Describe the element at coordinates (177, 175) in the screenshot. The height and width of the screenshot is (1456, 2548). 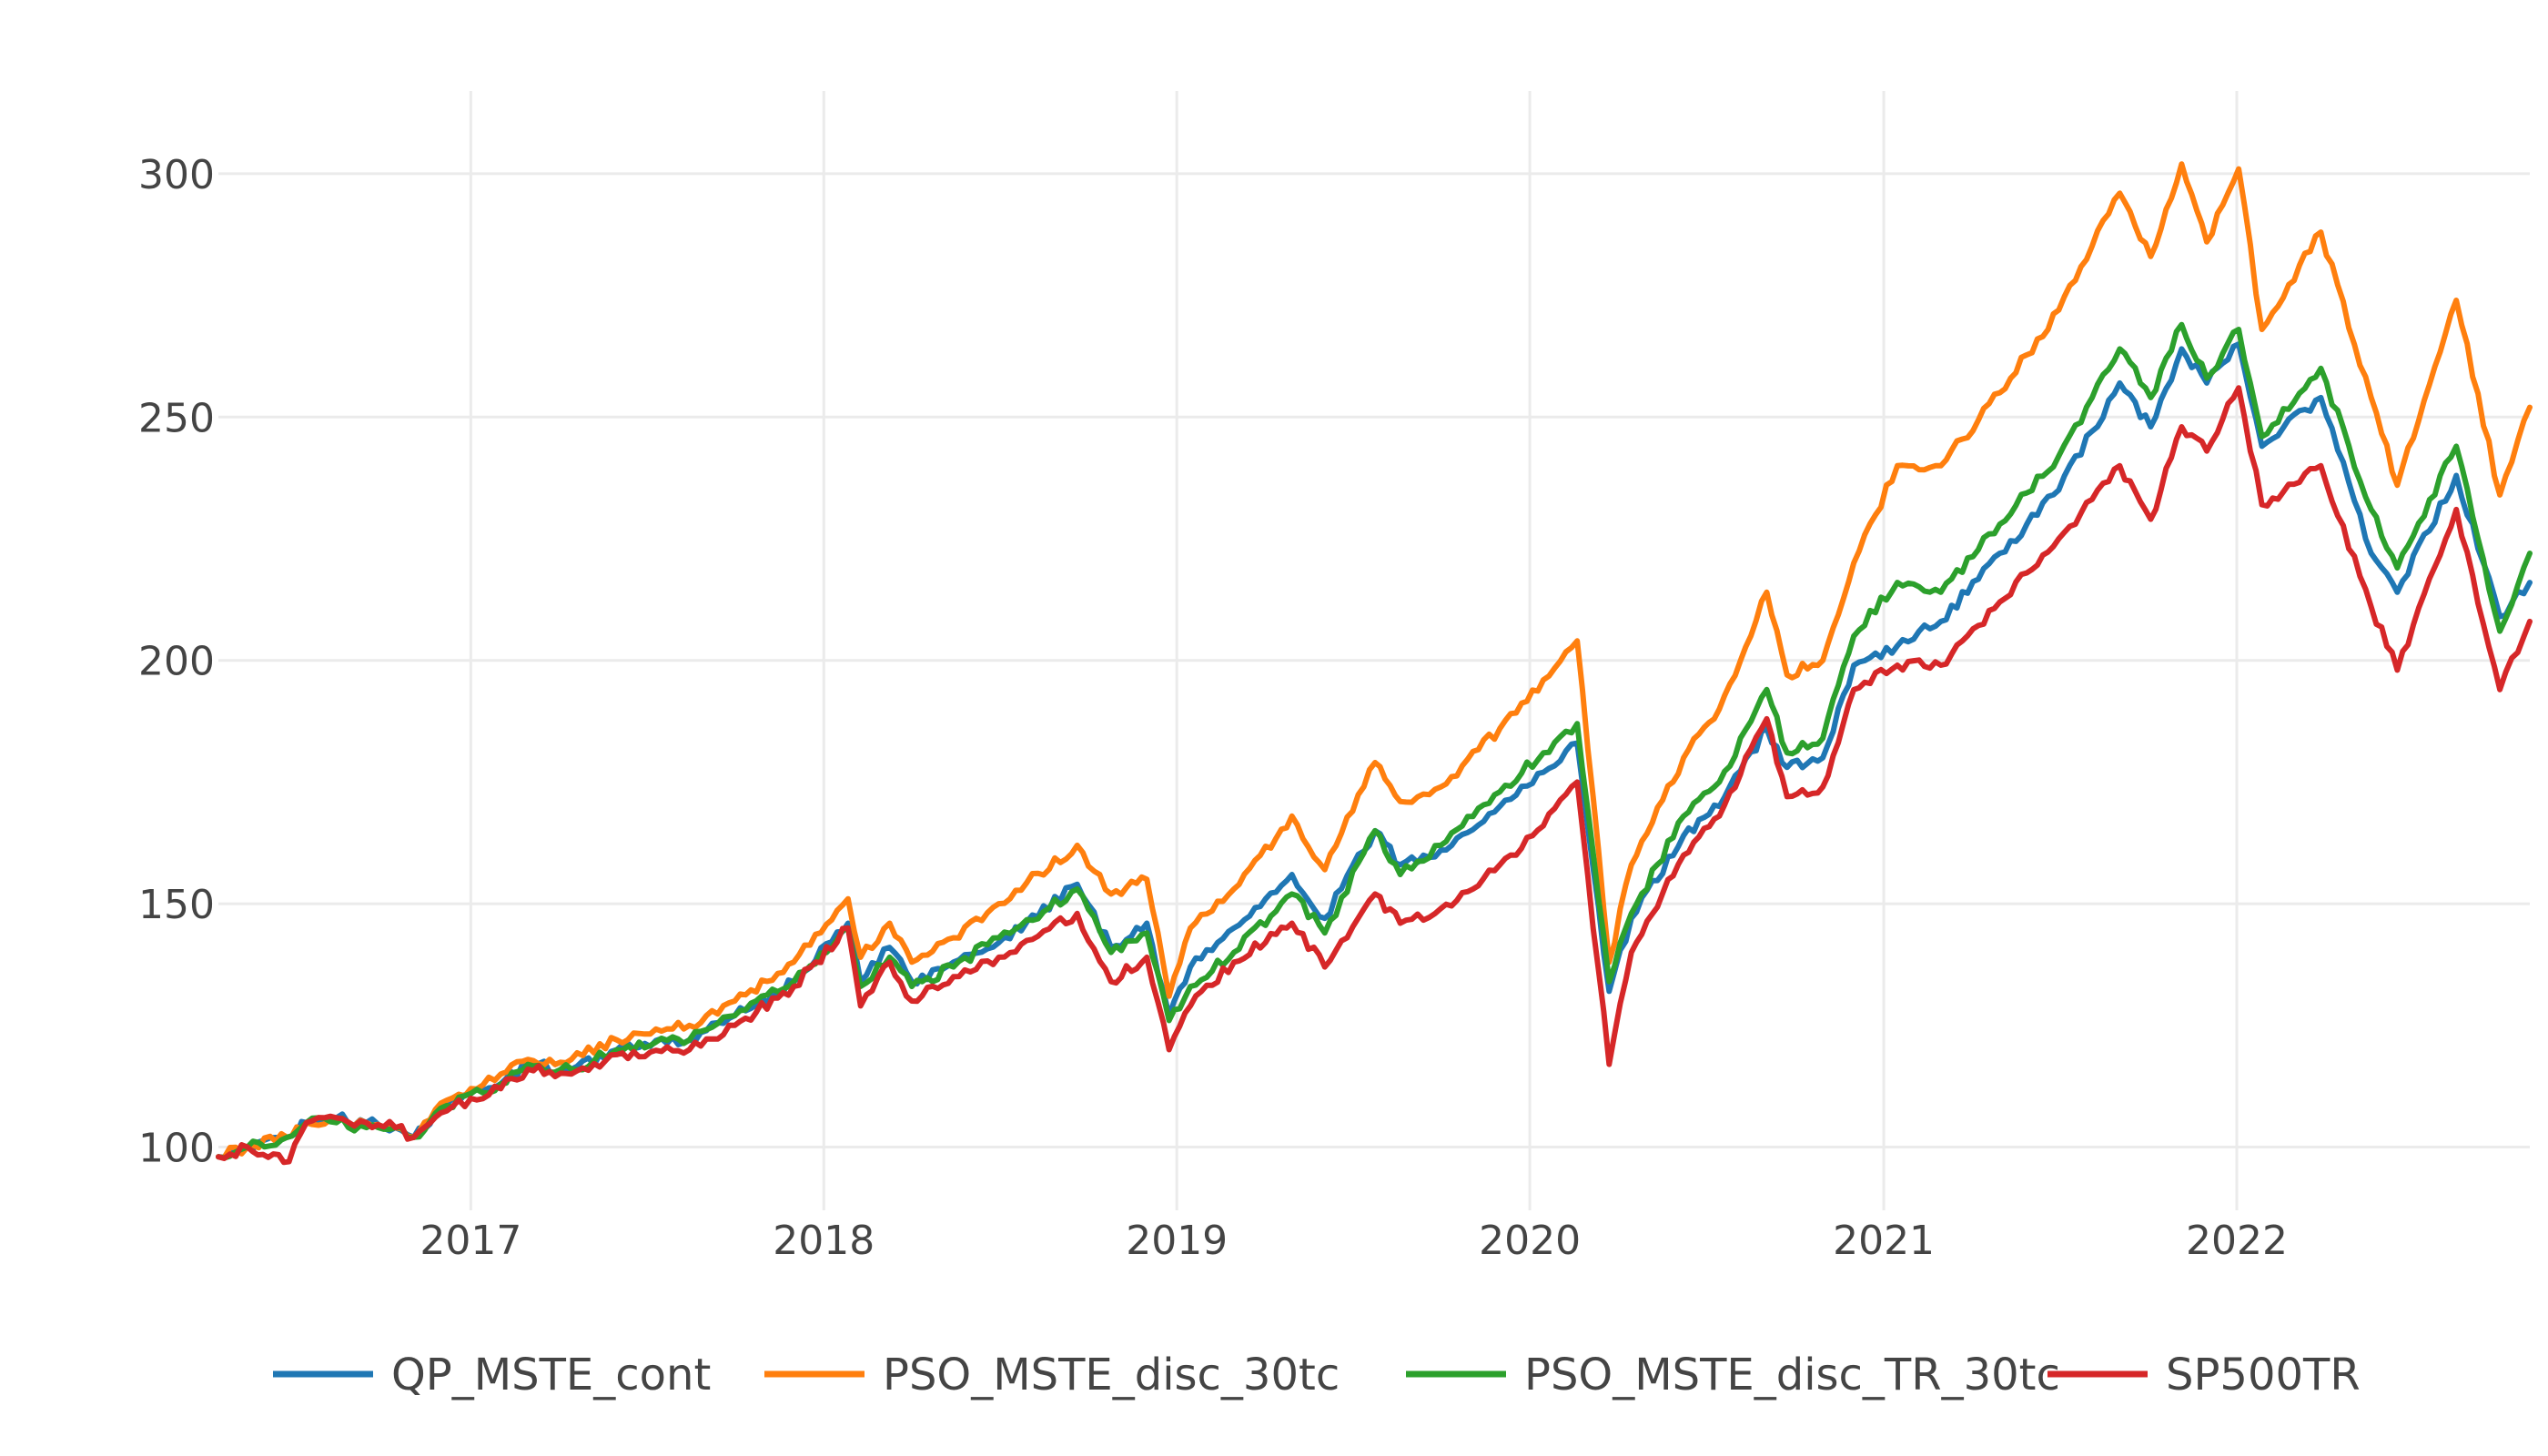
I see `y-tick-label: 300` at that location.